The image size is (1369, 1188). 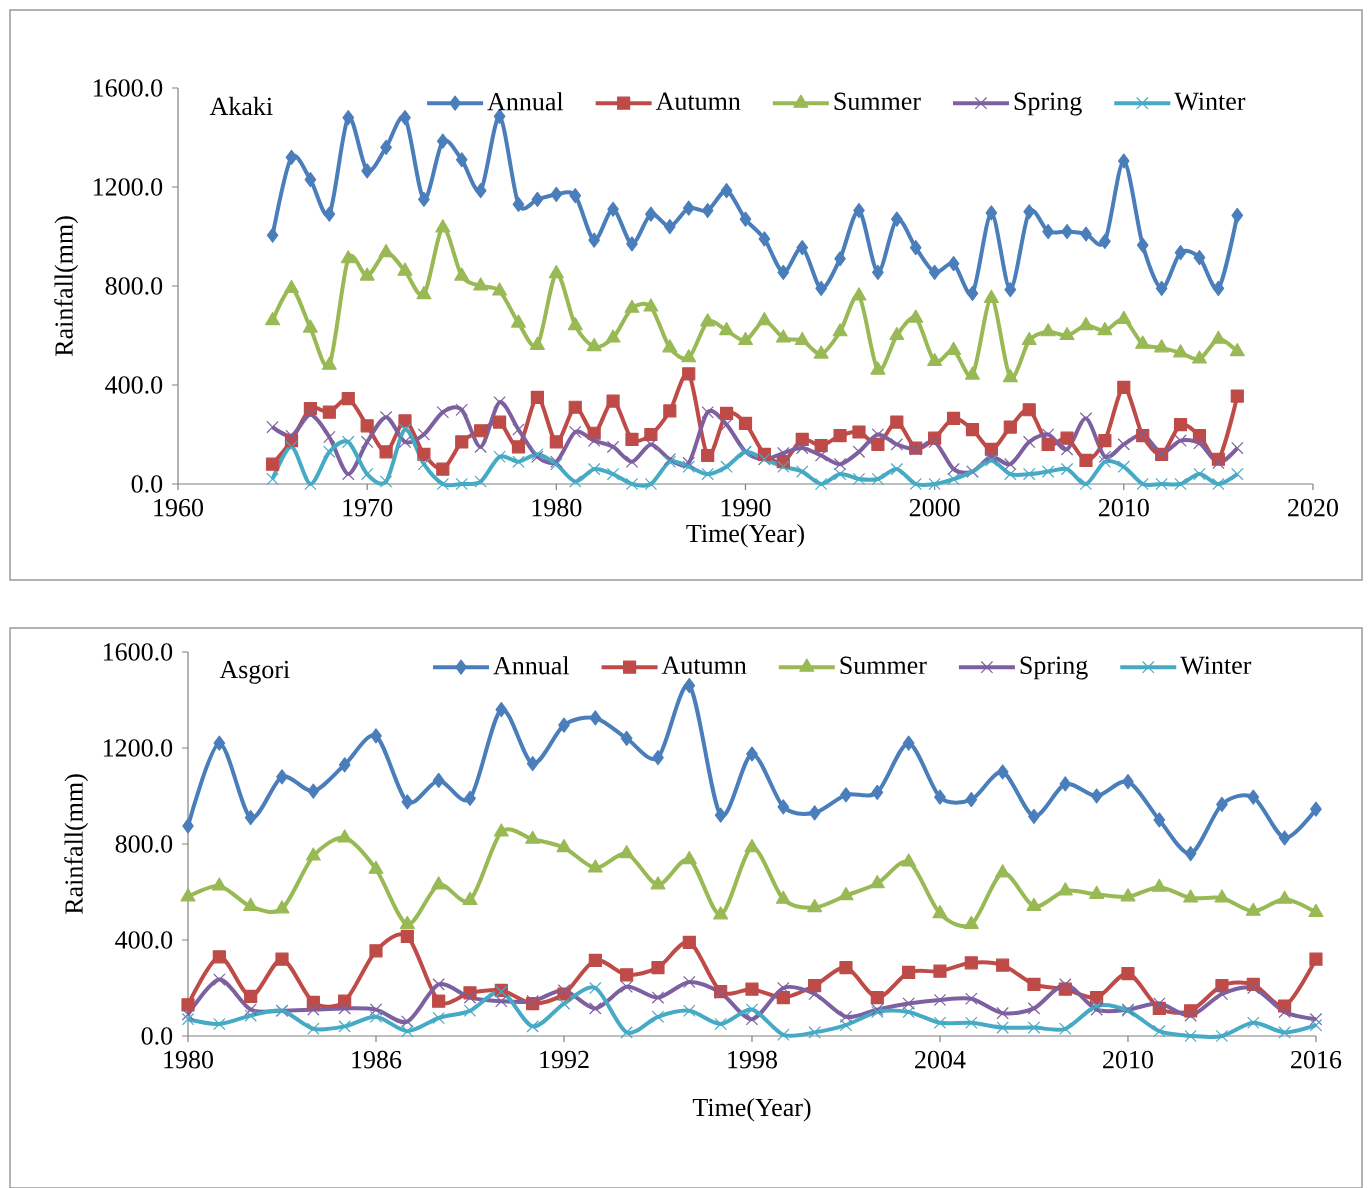 What do you see at coordinates (254, 672) in the screenshot?
I see `chart-title: Asgori` at bounding box center [254, 672].